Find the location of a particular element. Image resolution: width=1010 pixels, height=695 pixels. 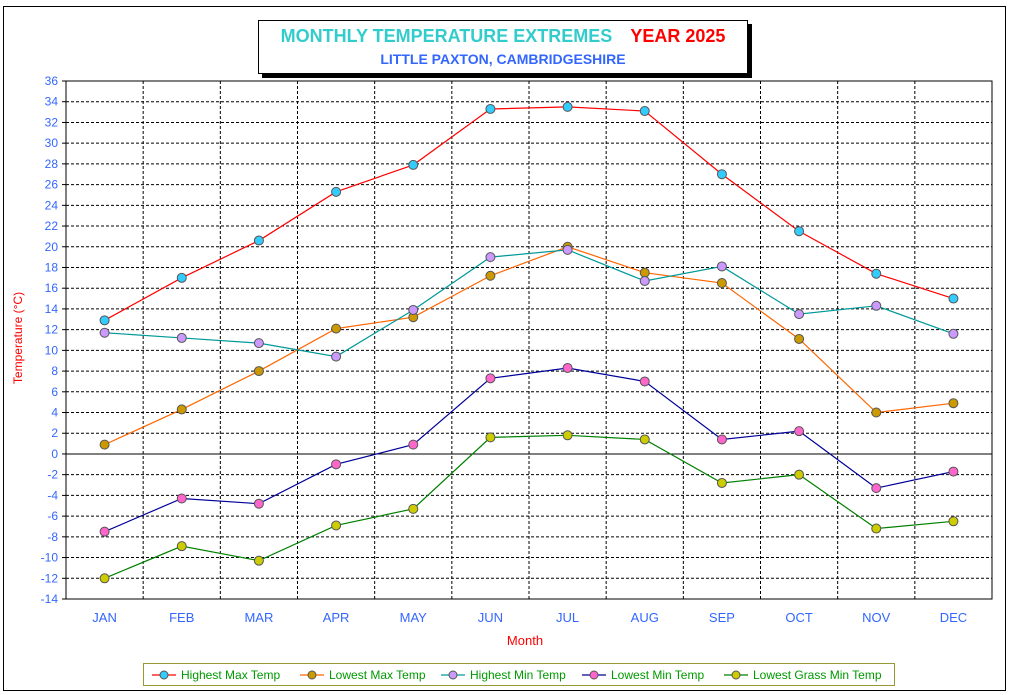

y-tick-label: -12 is located at coordinates (50, 578).